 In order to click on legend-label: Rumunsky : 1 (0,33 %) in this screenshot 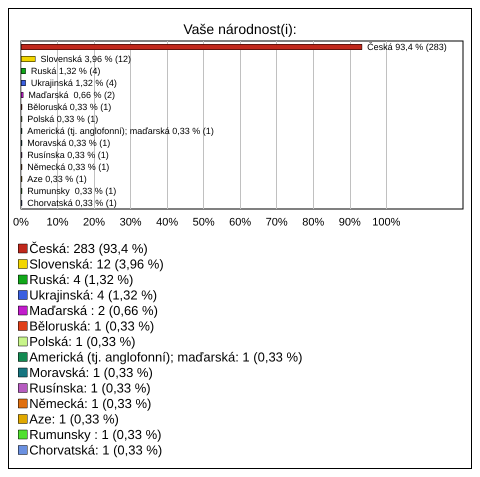, I will do `click(95, 434)`.